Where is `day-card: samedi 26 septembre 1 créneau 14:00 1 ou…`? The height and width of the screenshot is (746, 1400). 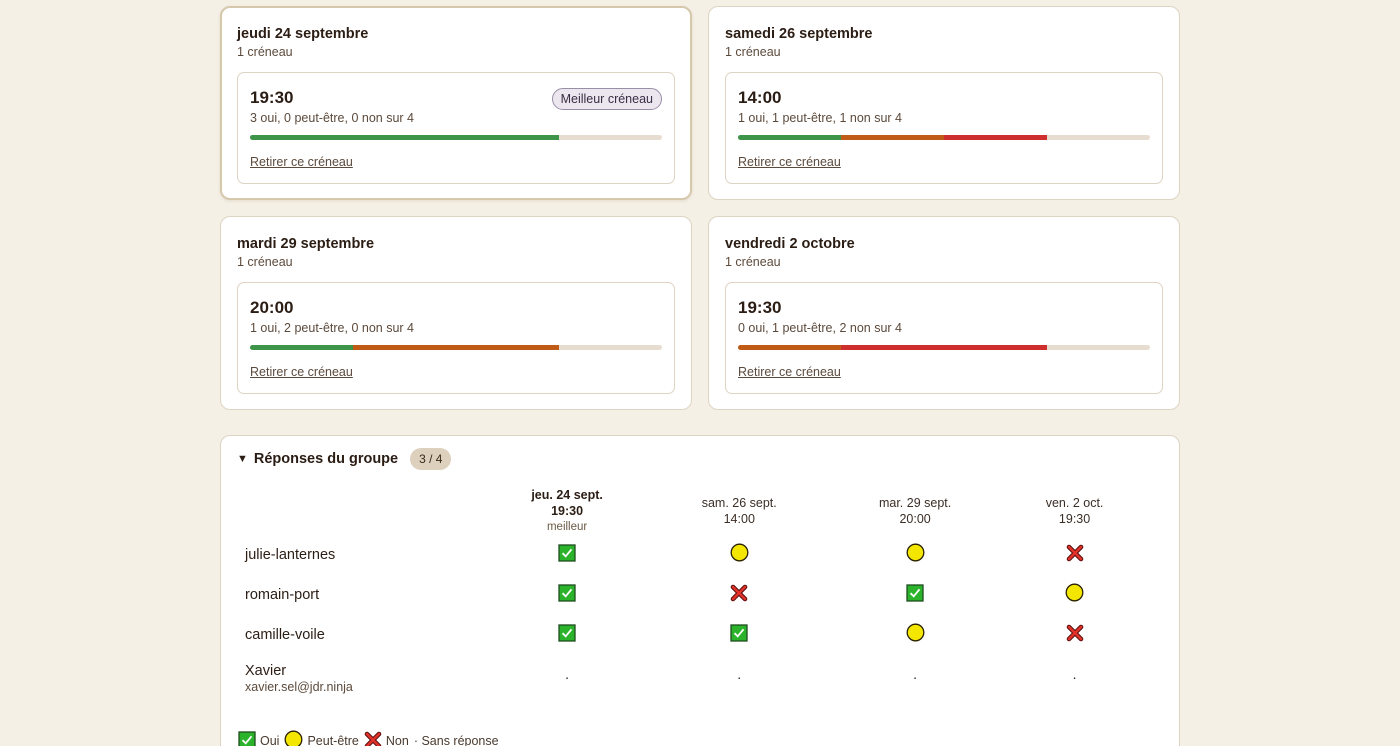 day-card: samedi 26 septembre 1 créneau 14:00 1 ou… is located at coordinates (944, 103).